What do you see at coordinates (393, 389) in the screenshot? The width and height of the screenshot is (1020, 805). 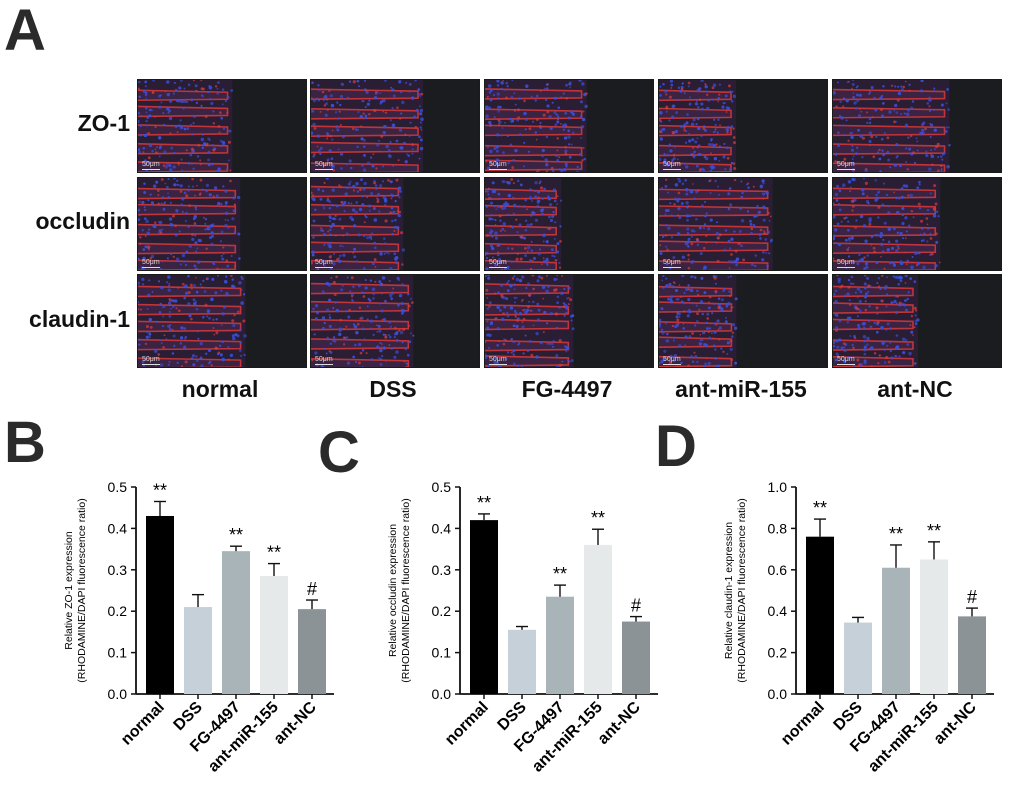 I see `col-label-dss: DSS` at bounding box center [393, 389].